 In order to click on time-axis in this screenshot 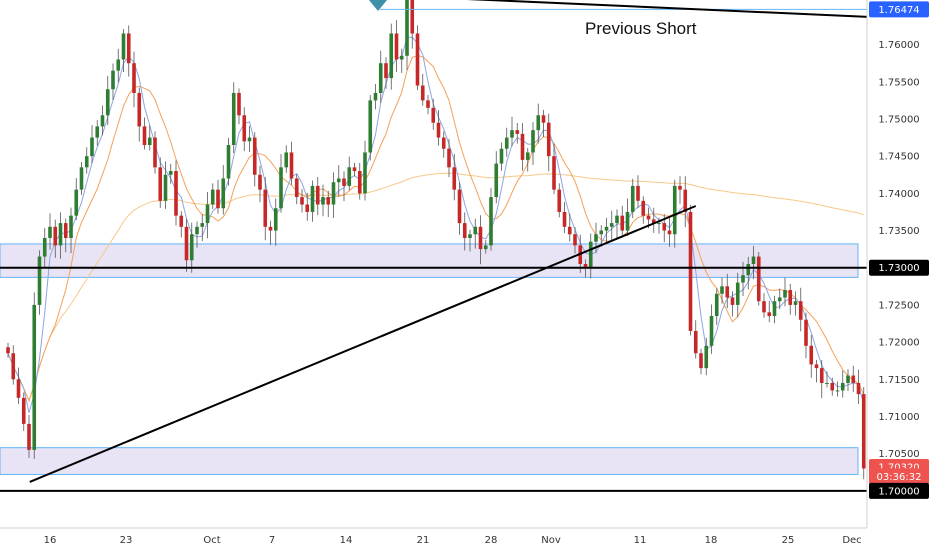, I will do `click(433, 539)`.